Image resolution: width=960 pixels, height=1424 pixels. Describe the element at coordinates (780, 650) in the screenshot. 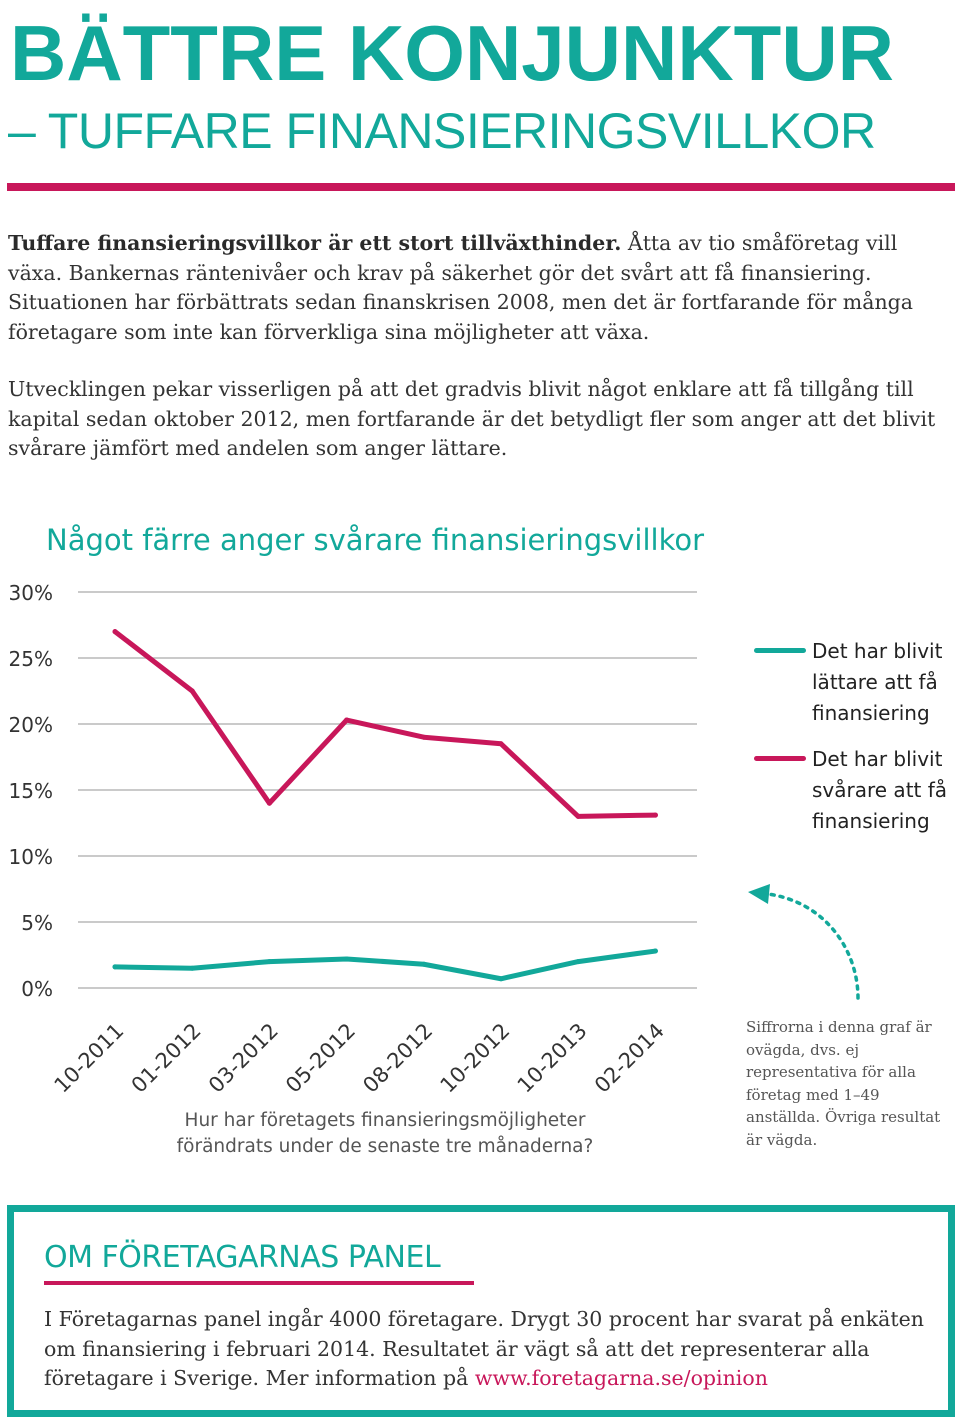

I see `legend-swatch-easier` at that location.